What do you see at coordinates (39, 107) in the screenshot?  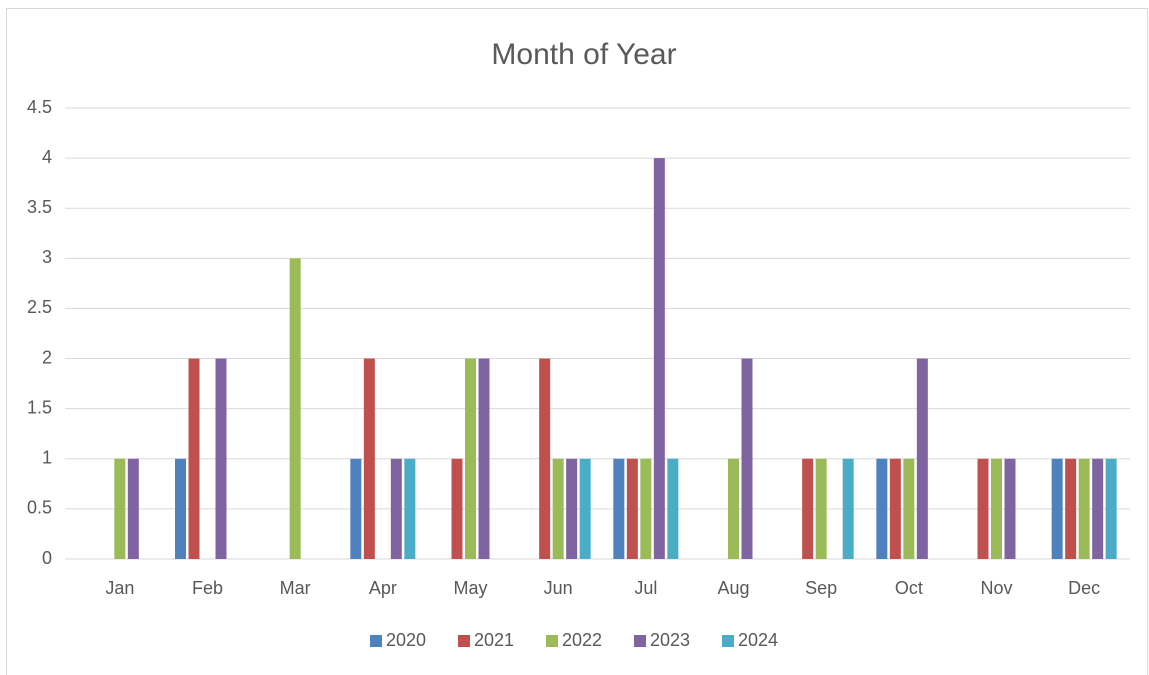 I see `y-tick-label: 4.5` at bounding box center [39, 107].